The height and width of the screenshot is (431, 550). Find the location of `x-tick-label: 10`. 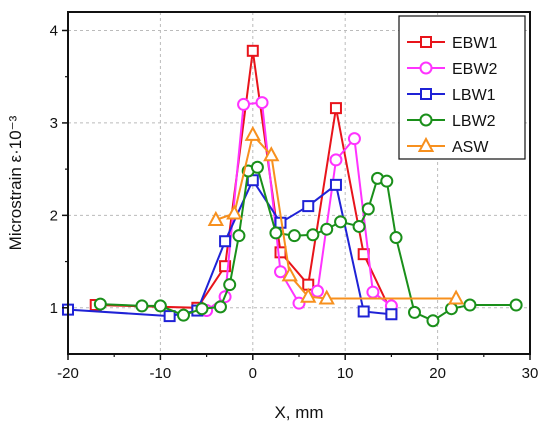

x-tick-label: 10 is located at coordinates (345, 373).